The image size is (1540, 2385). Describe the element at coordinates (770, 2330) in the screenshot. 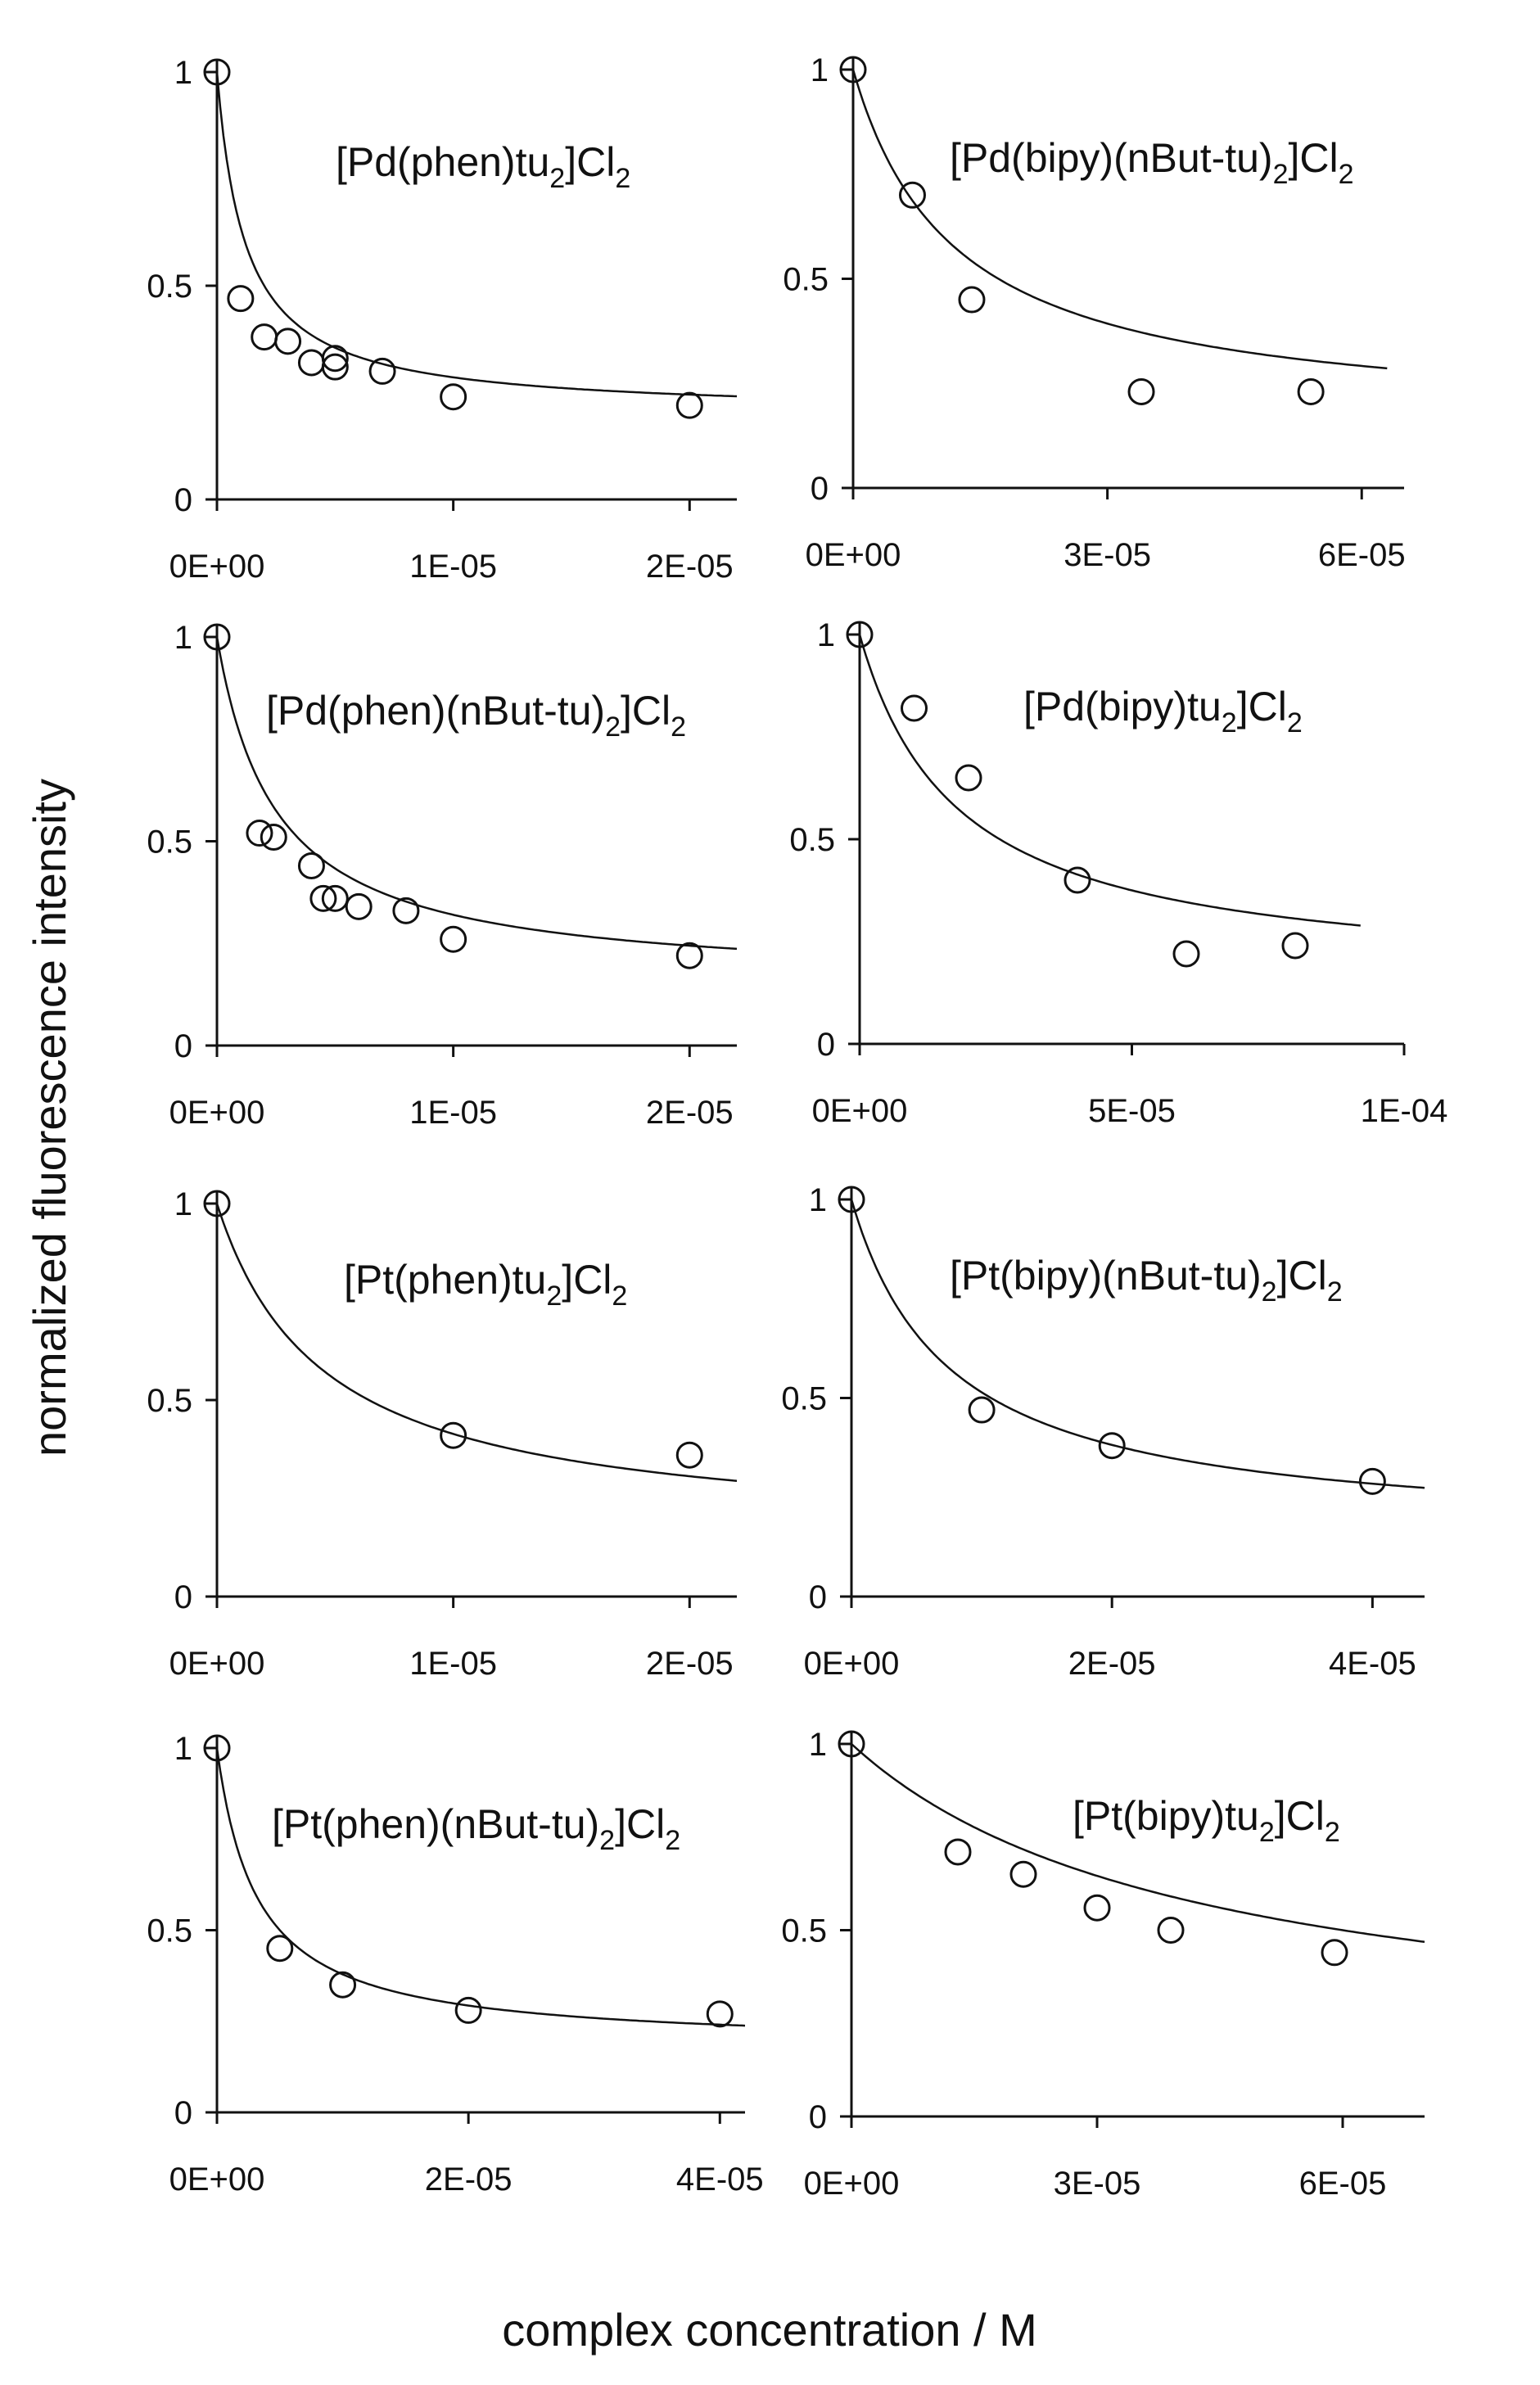

I see `x-axis-label: complex concentration / M` at that location.